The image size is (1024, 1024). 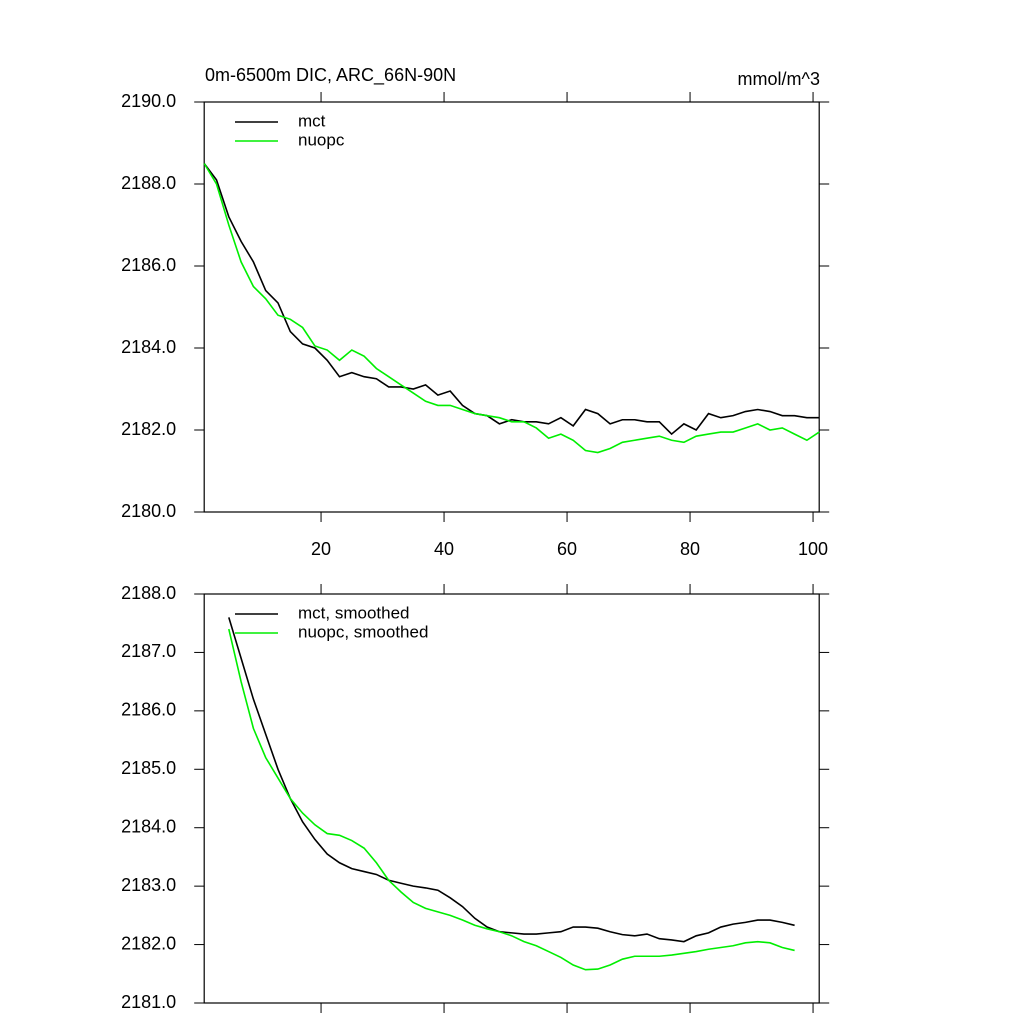 What do you see at coordinates (148, 651) in the screenshot?
I see `y-tick-label: 2187.0` at bounding box center [148, 651].